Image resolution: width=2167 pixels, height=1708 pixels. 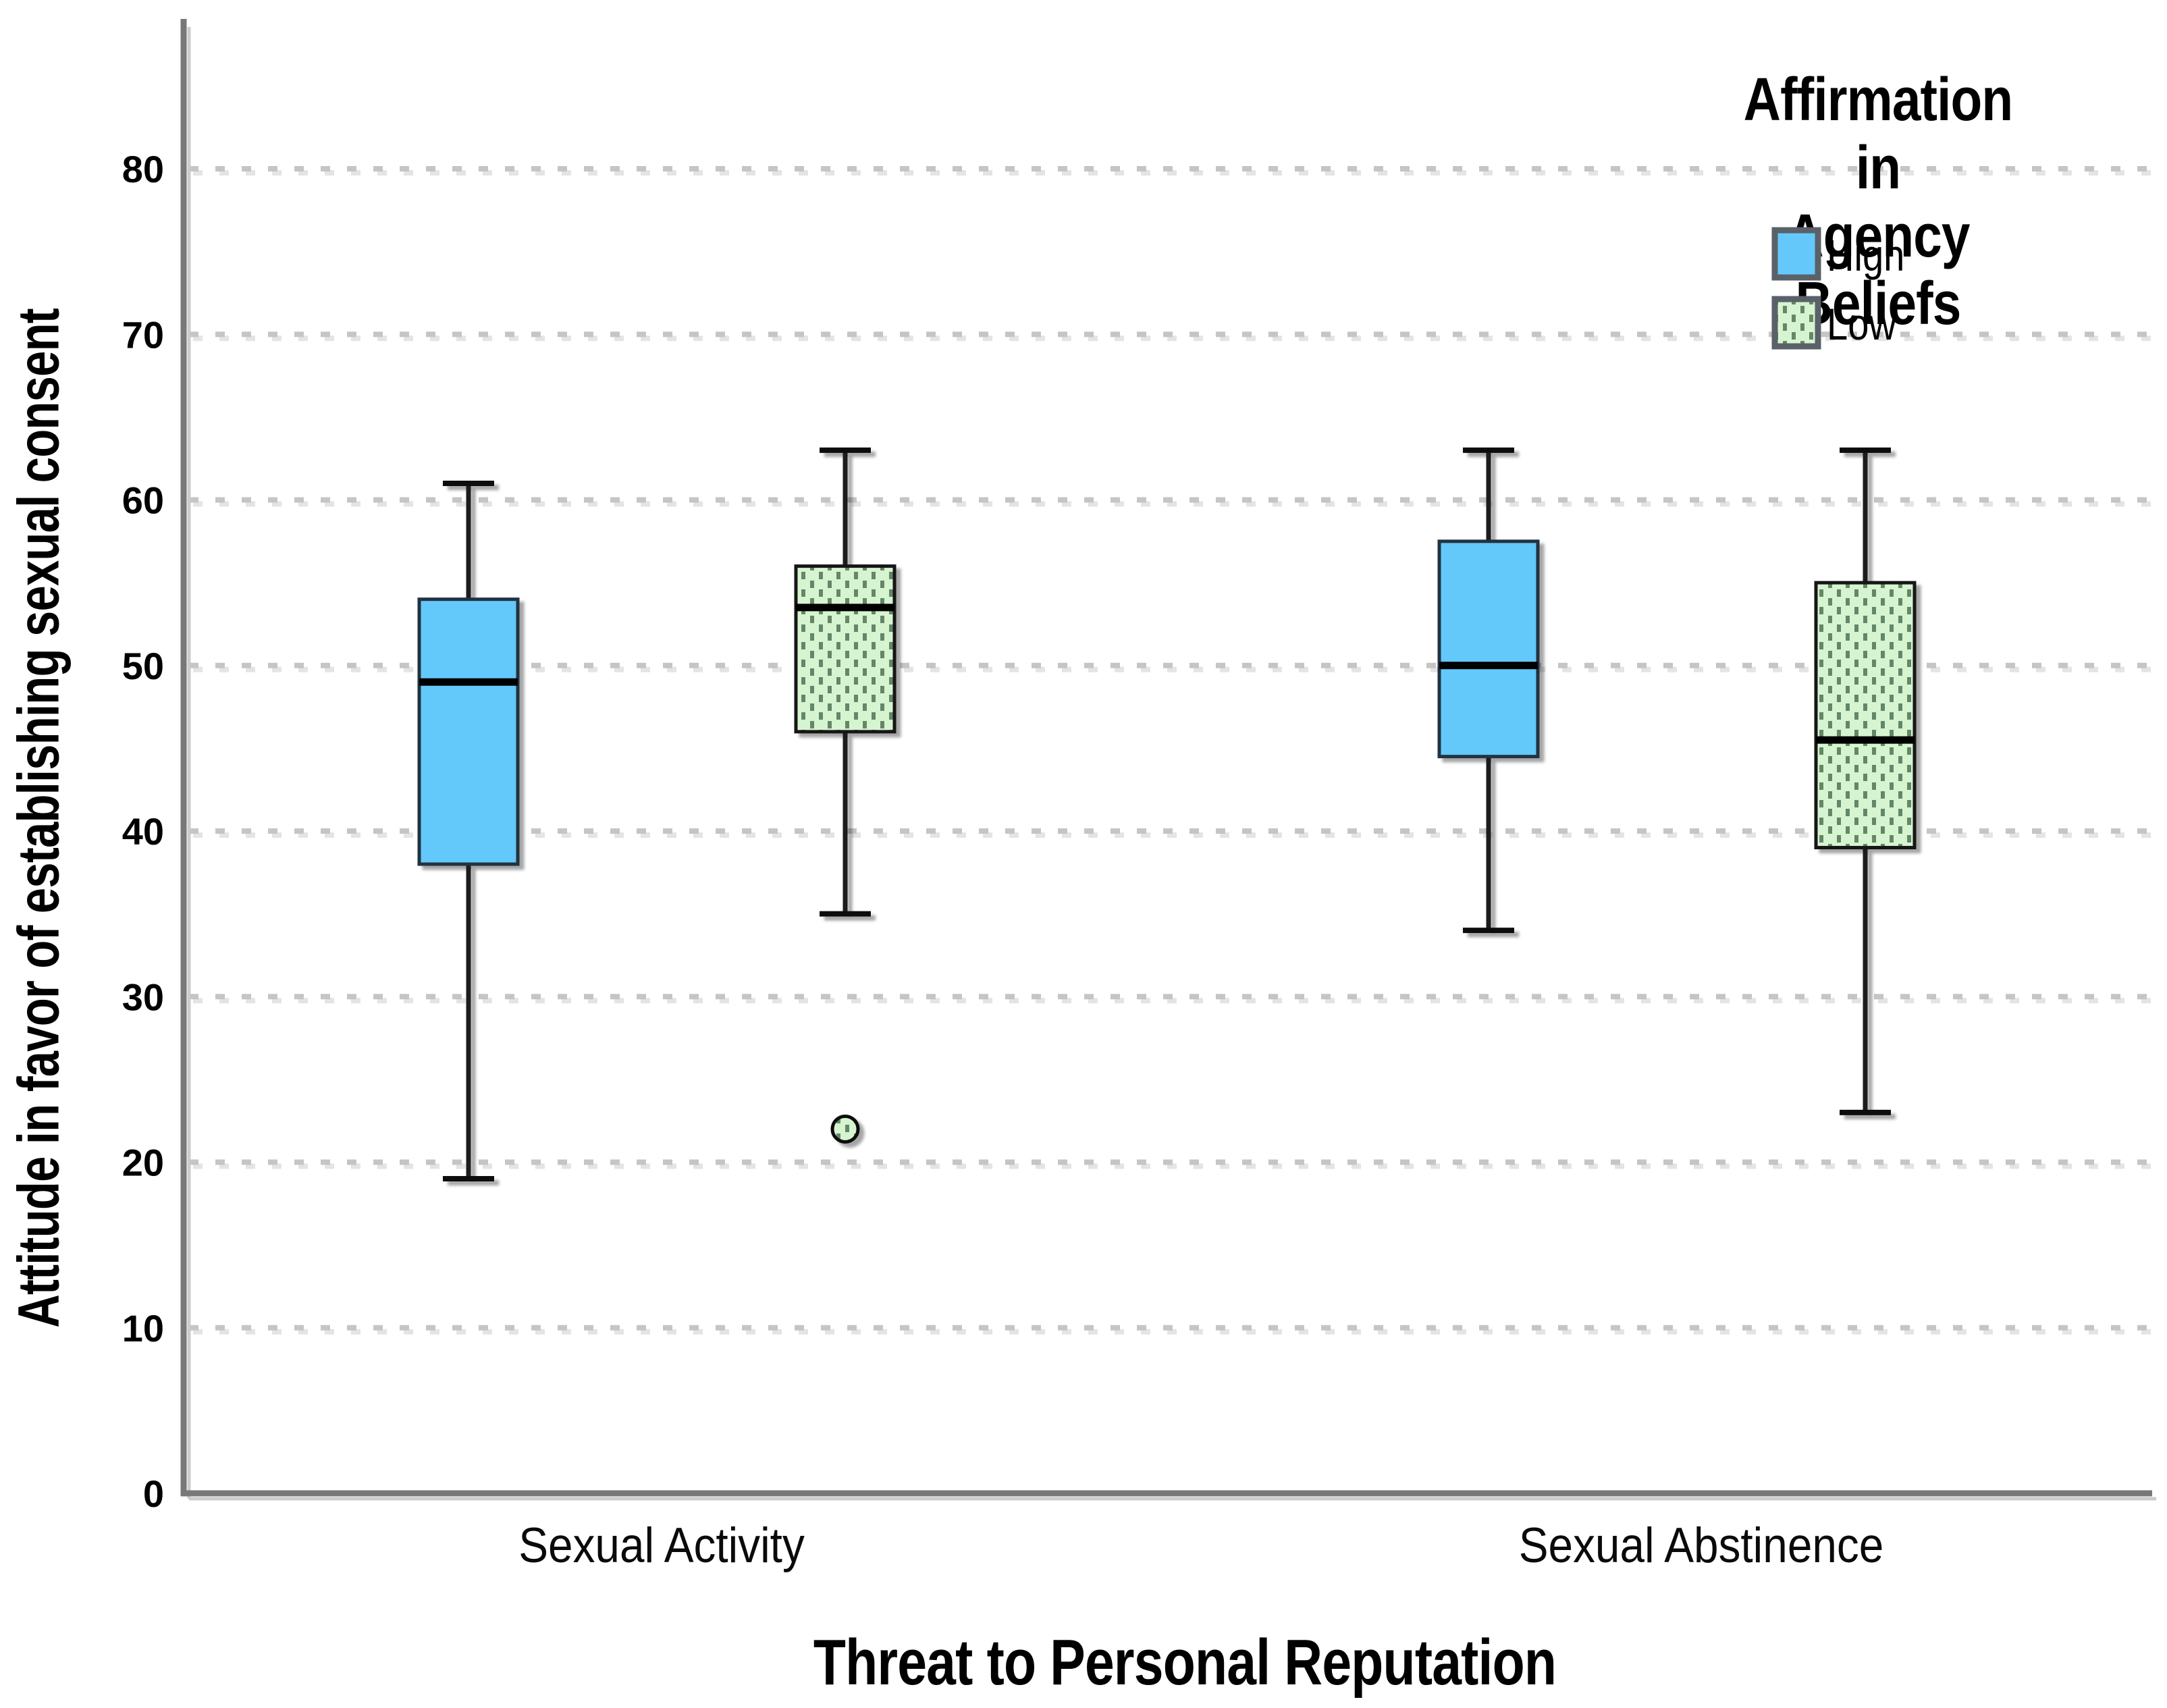 What do you see at coordinates (143, 500) in the screenshot?
I see `y-tick-label: 60` at bounding box center [143, 500].